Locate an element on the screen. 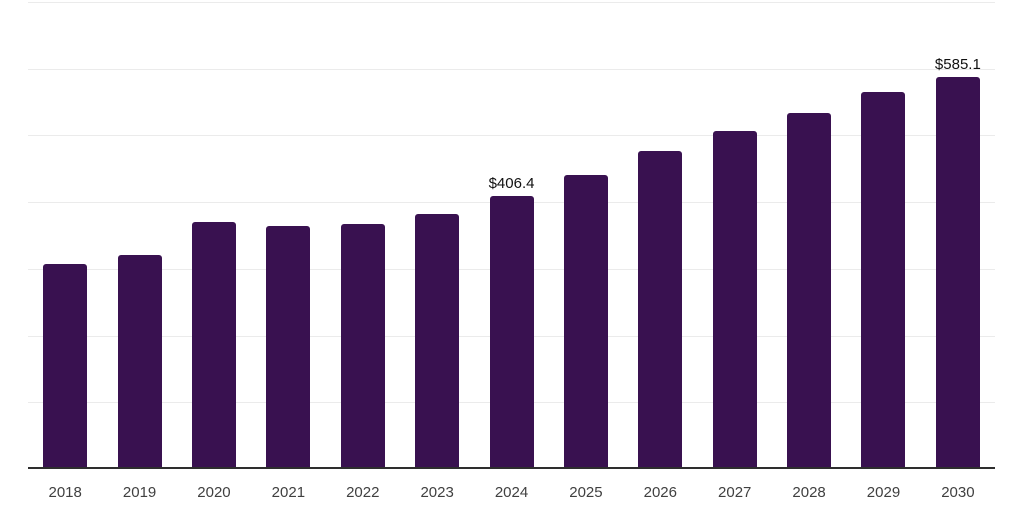  bar-slot-2028 is located at coordinates (809, 234).